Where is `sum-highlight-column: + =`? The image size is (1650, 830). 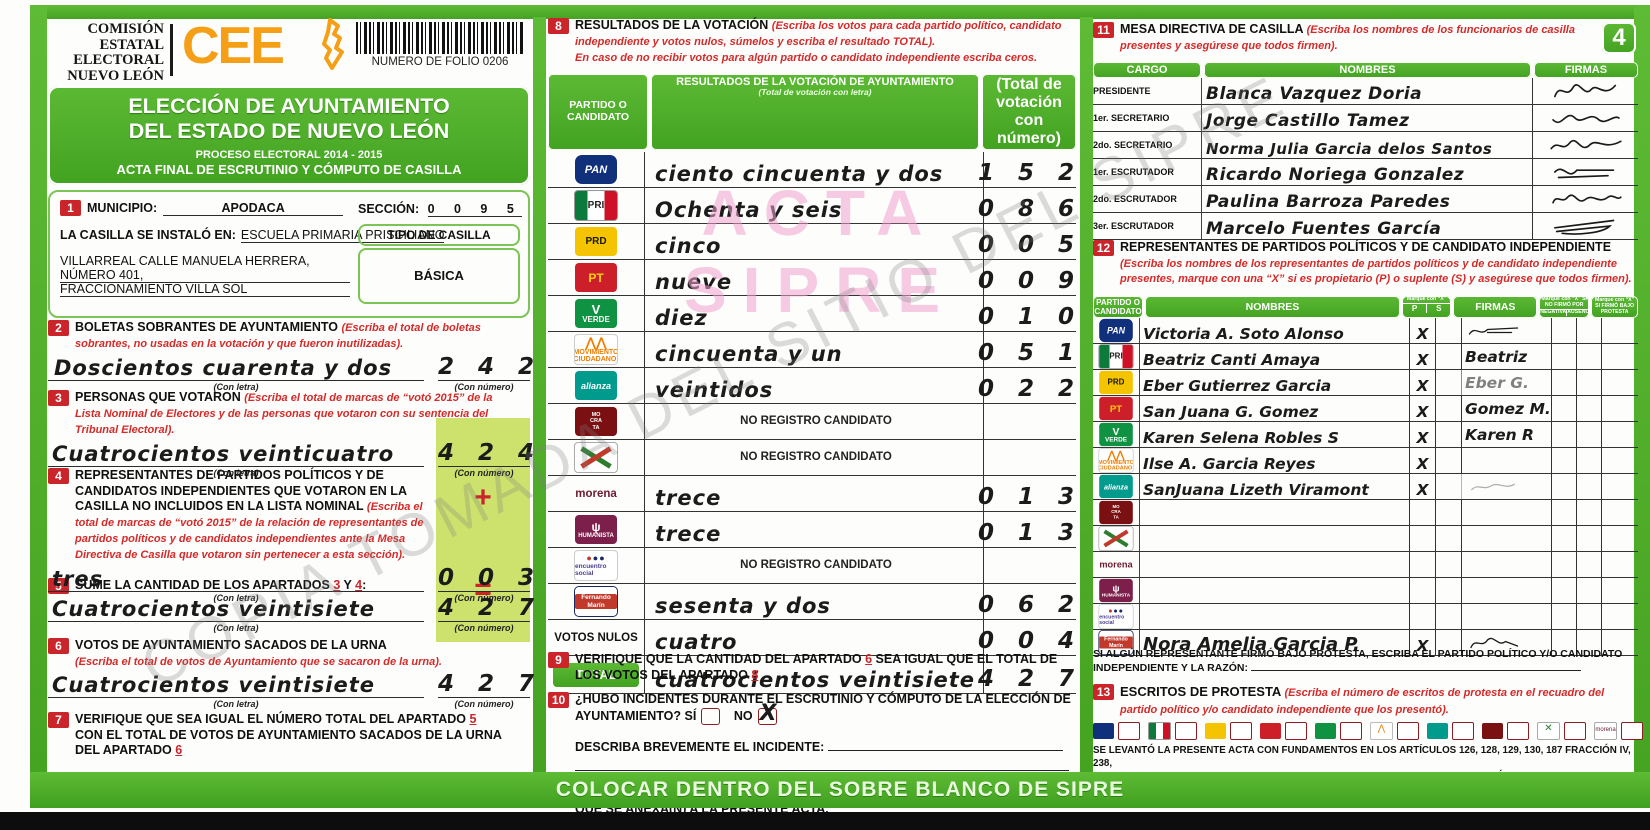 sum-highlight-column: + = is located at coordinates (483, 530).